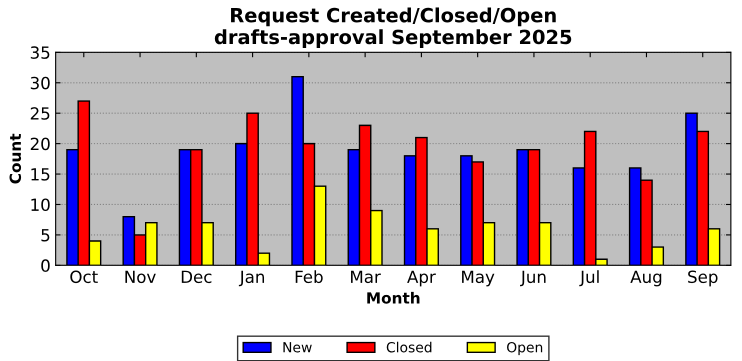  I want to click on y-tick-label: 25, so click(40, 113).